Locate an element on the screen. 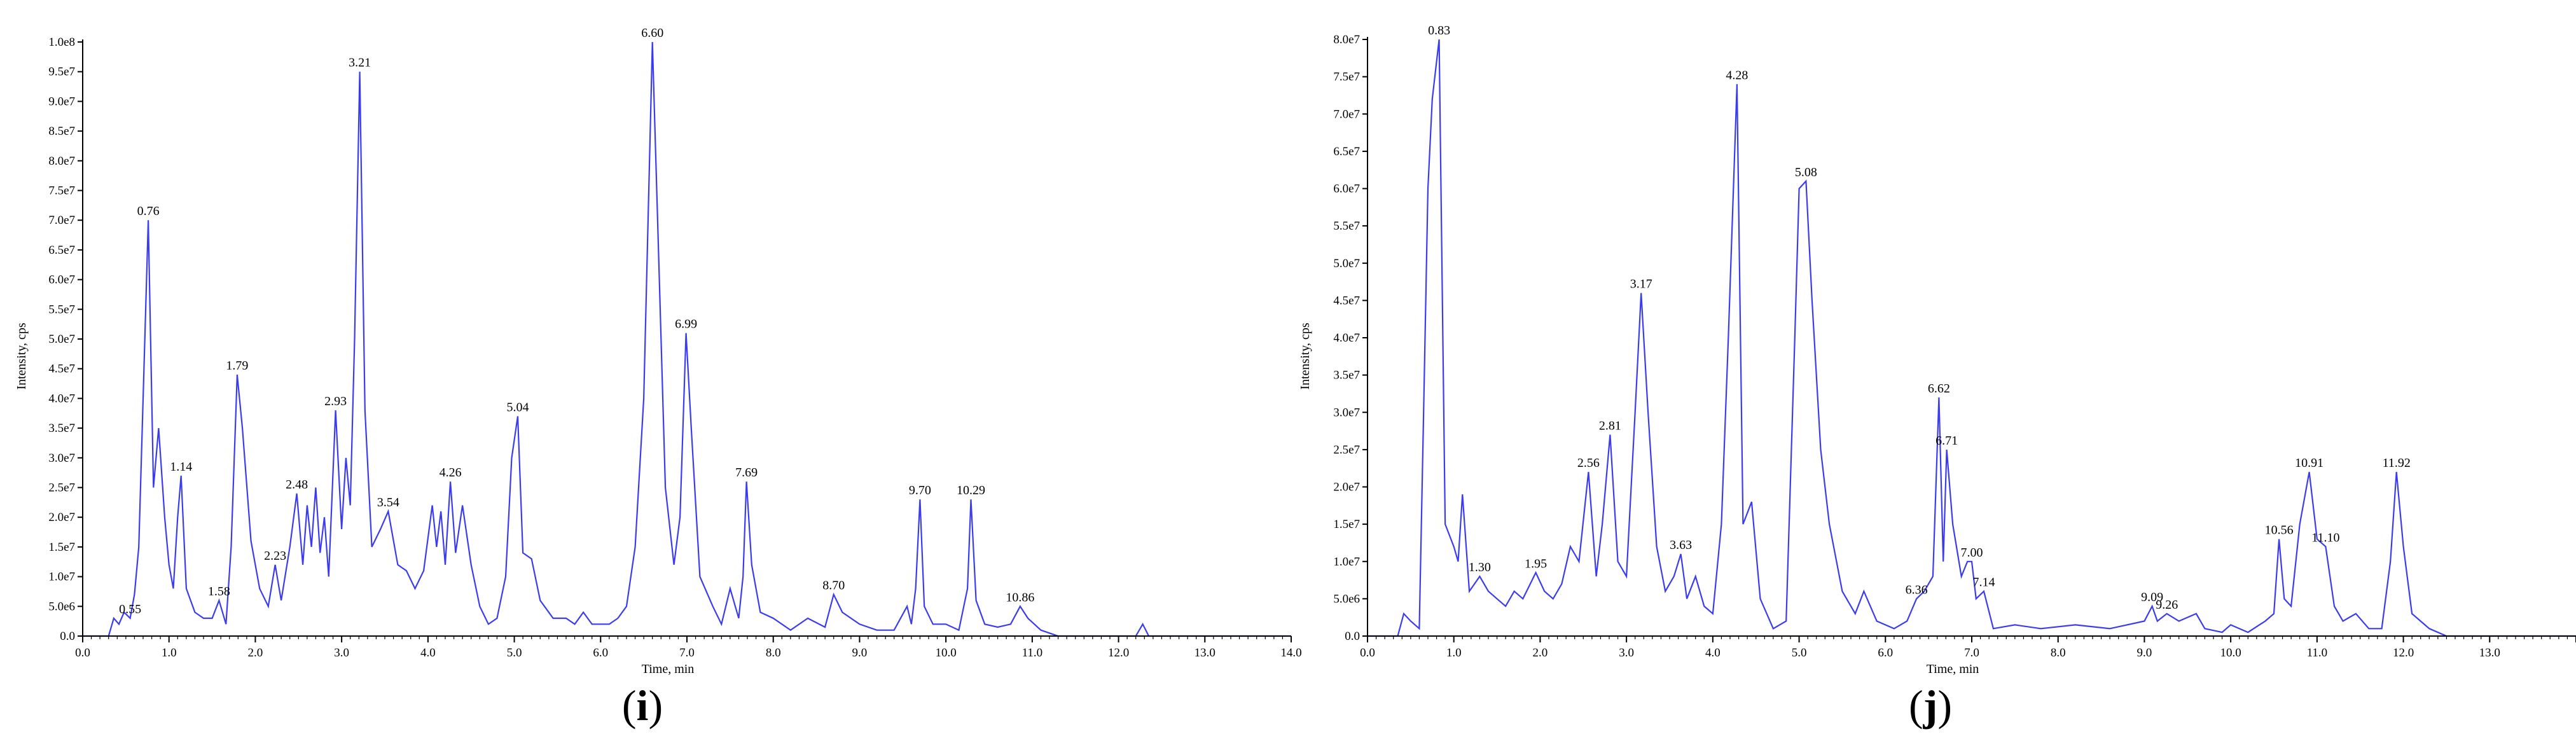 Image resolution: width=2576 pixels, height=755 pixels. peak-label: 1.30 is located at coordinates (1480, 567).